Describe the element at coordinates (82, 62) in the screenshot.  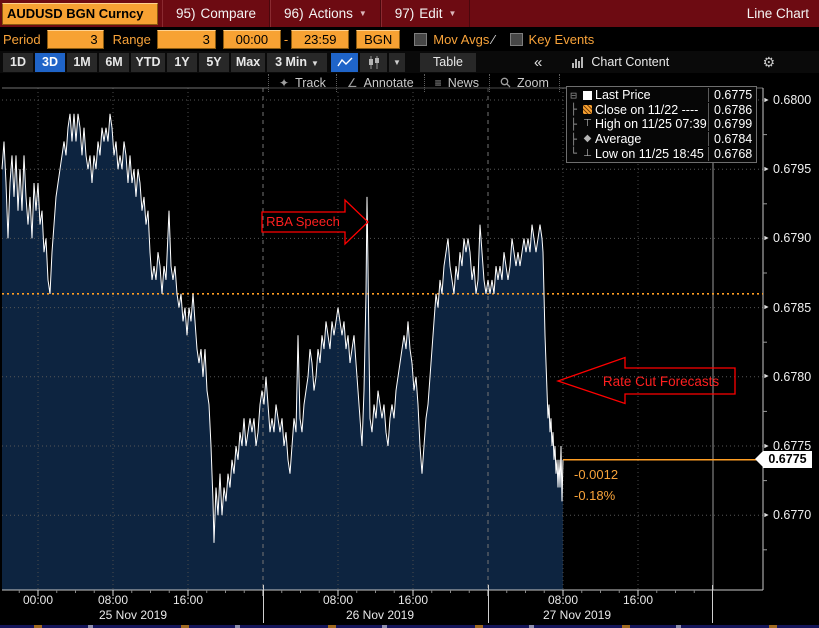
I see `tab-1m: 1M` at that location.